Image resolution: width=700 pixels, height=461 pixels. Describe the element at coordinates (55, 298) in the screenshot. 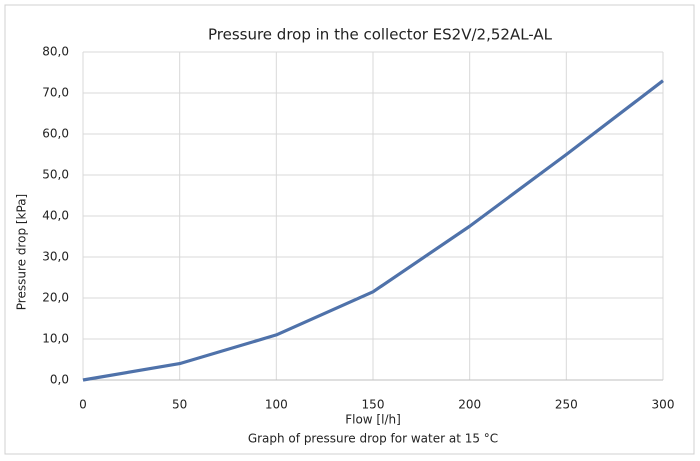

I see `y-tick-label: 20,0` at that location.